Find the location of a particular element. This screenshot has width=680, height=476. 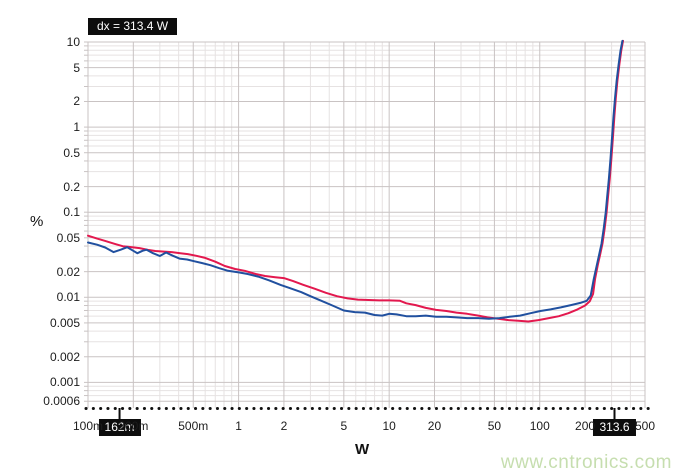

y-tick-label: 0.2 is located at coordinates (71, 186).